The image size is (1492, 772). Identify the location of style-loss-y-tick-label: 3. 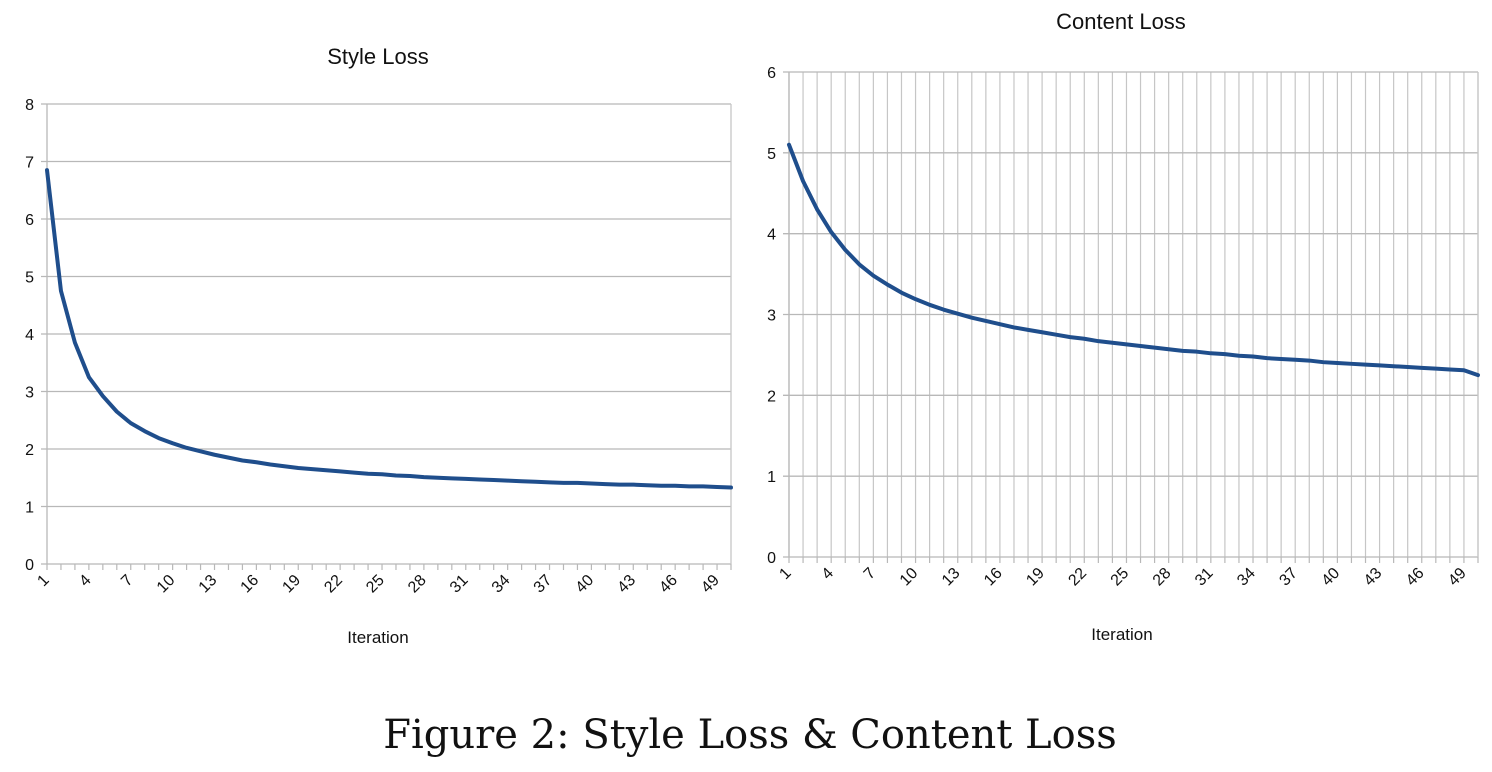
(29, 393).